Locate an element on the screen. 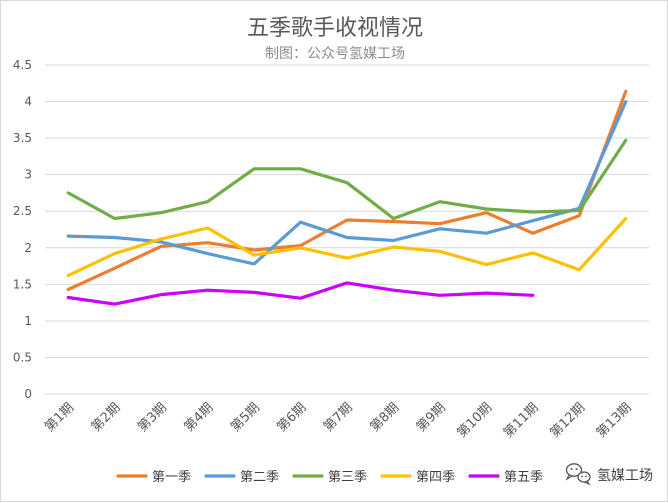 This screenshot has height=503, width=668. y-tick-label: 0.5 is located at coordinates (22, 357).